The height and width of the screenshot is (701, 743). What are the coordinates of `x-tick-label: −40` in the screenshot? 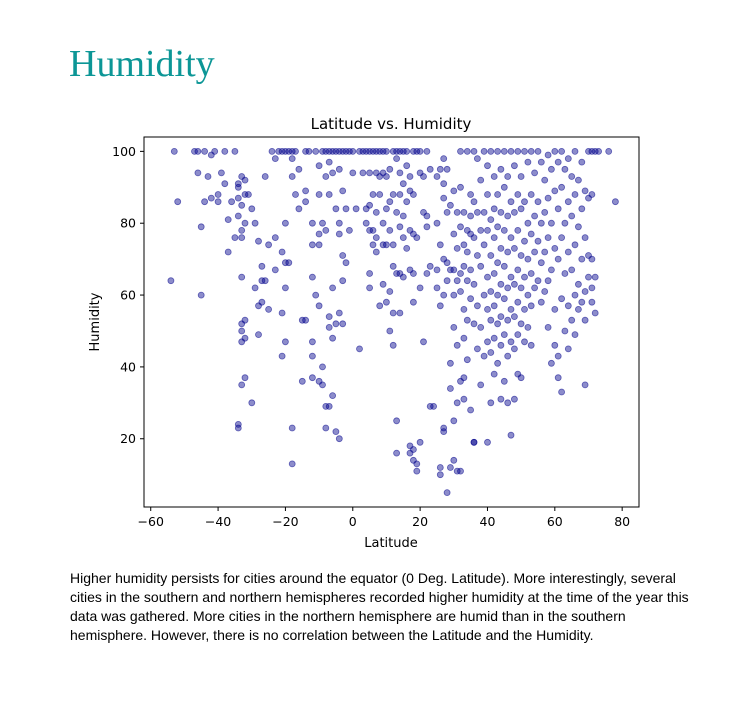 It's located at (218, 521).